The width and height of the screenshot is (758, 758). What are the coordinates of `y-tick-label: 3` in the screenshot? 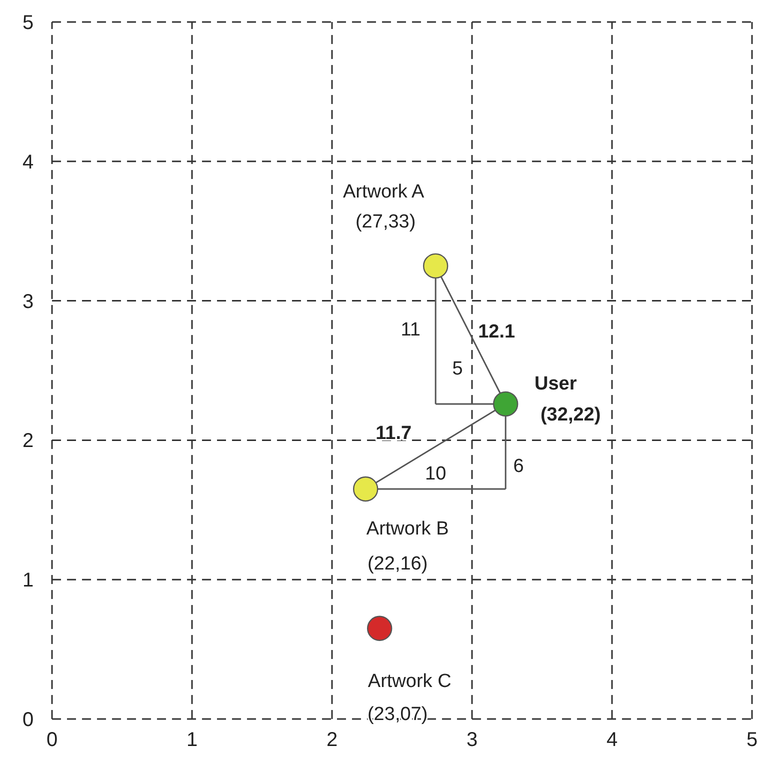 It's located at (28, 301).